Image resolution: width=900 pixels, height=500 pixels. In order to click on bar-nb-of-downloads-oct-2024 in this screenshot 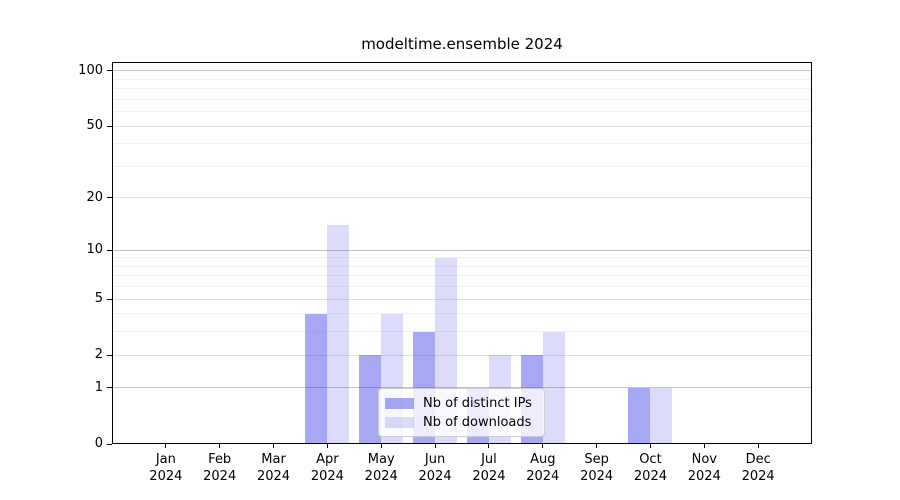, I will do `click(661, 415)`.